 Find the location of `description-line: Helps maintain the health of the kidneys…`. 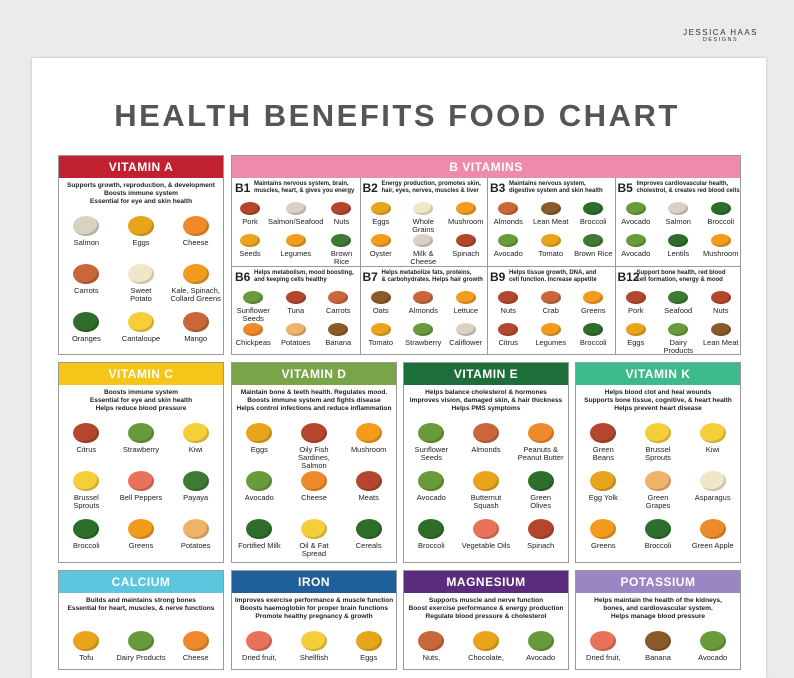

description-line: Helps maintain the health of the kidneys… is located at coordinates (658, 600).